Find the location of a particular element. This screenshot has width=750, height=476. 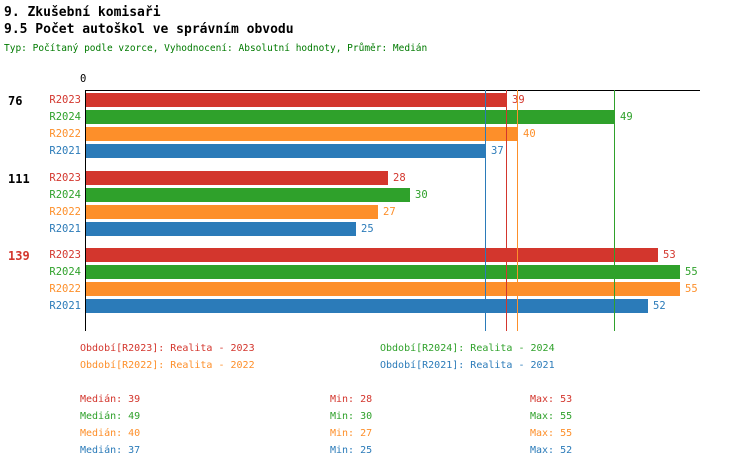

stat-median-r2022: Medián: 40 is located at coordinates (110, 433).